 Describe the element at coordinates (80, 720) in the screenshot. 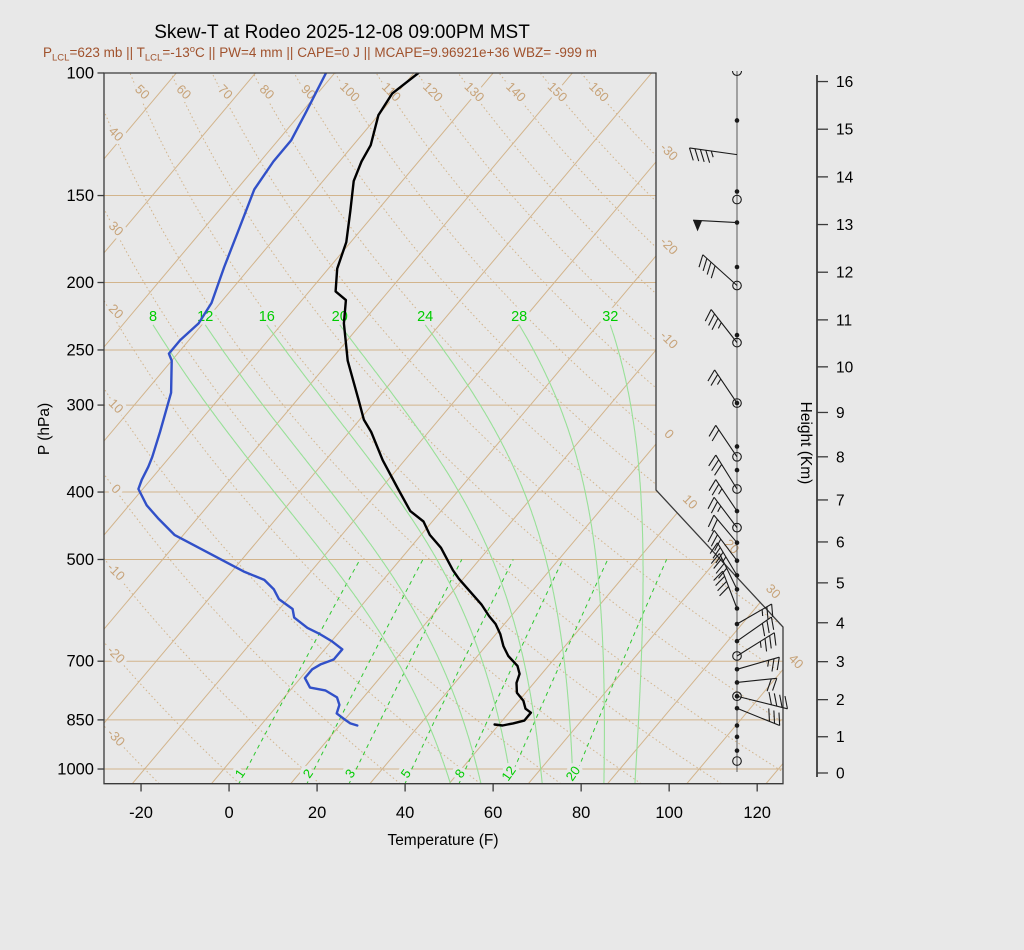

I see `svg-text: 850` at that location.